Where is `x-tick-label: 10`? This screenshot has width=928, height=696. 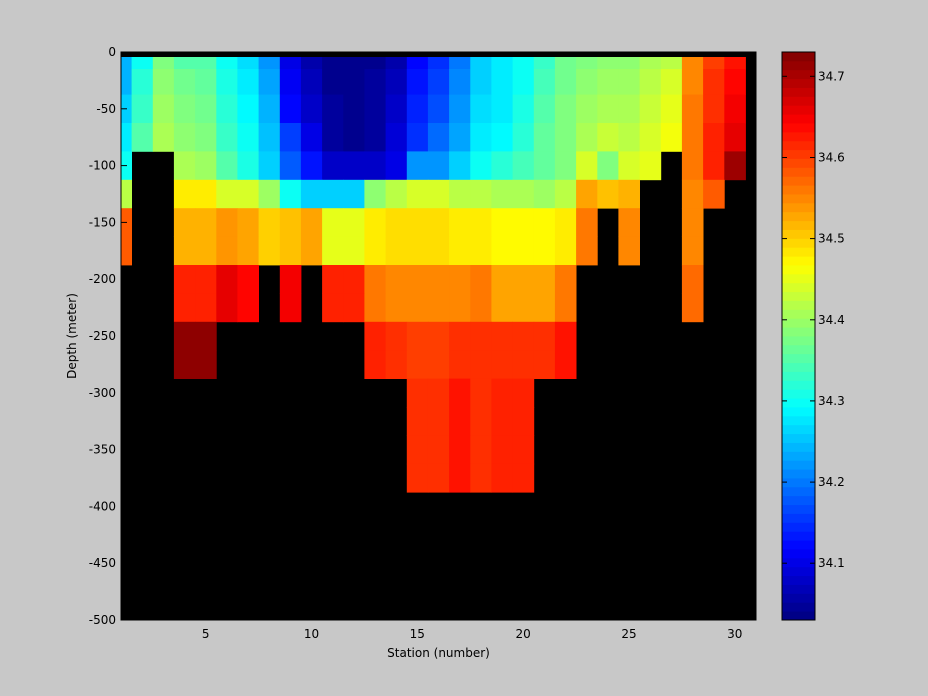 x-tick-label: 10 is located at coordinates (311, 634).